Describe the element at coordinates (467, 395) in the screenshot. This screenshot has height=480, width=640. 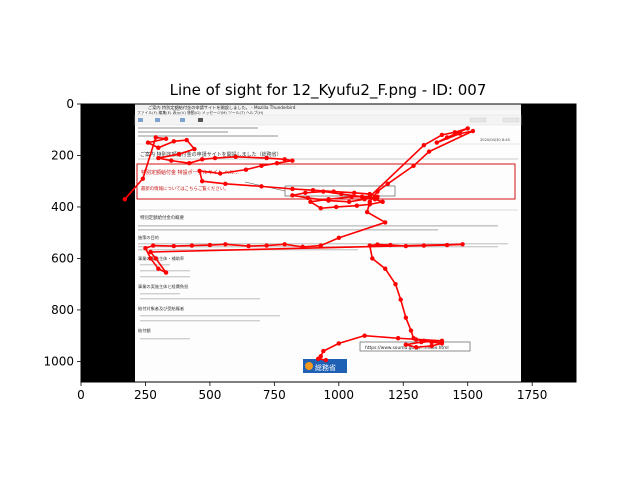
I see `x-tick-label: 1500` at that location.